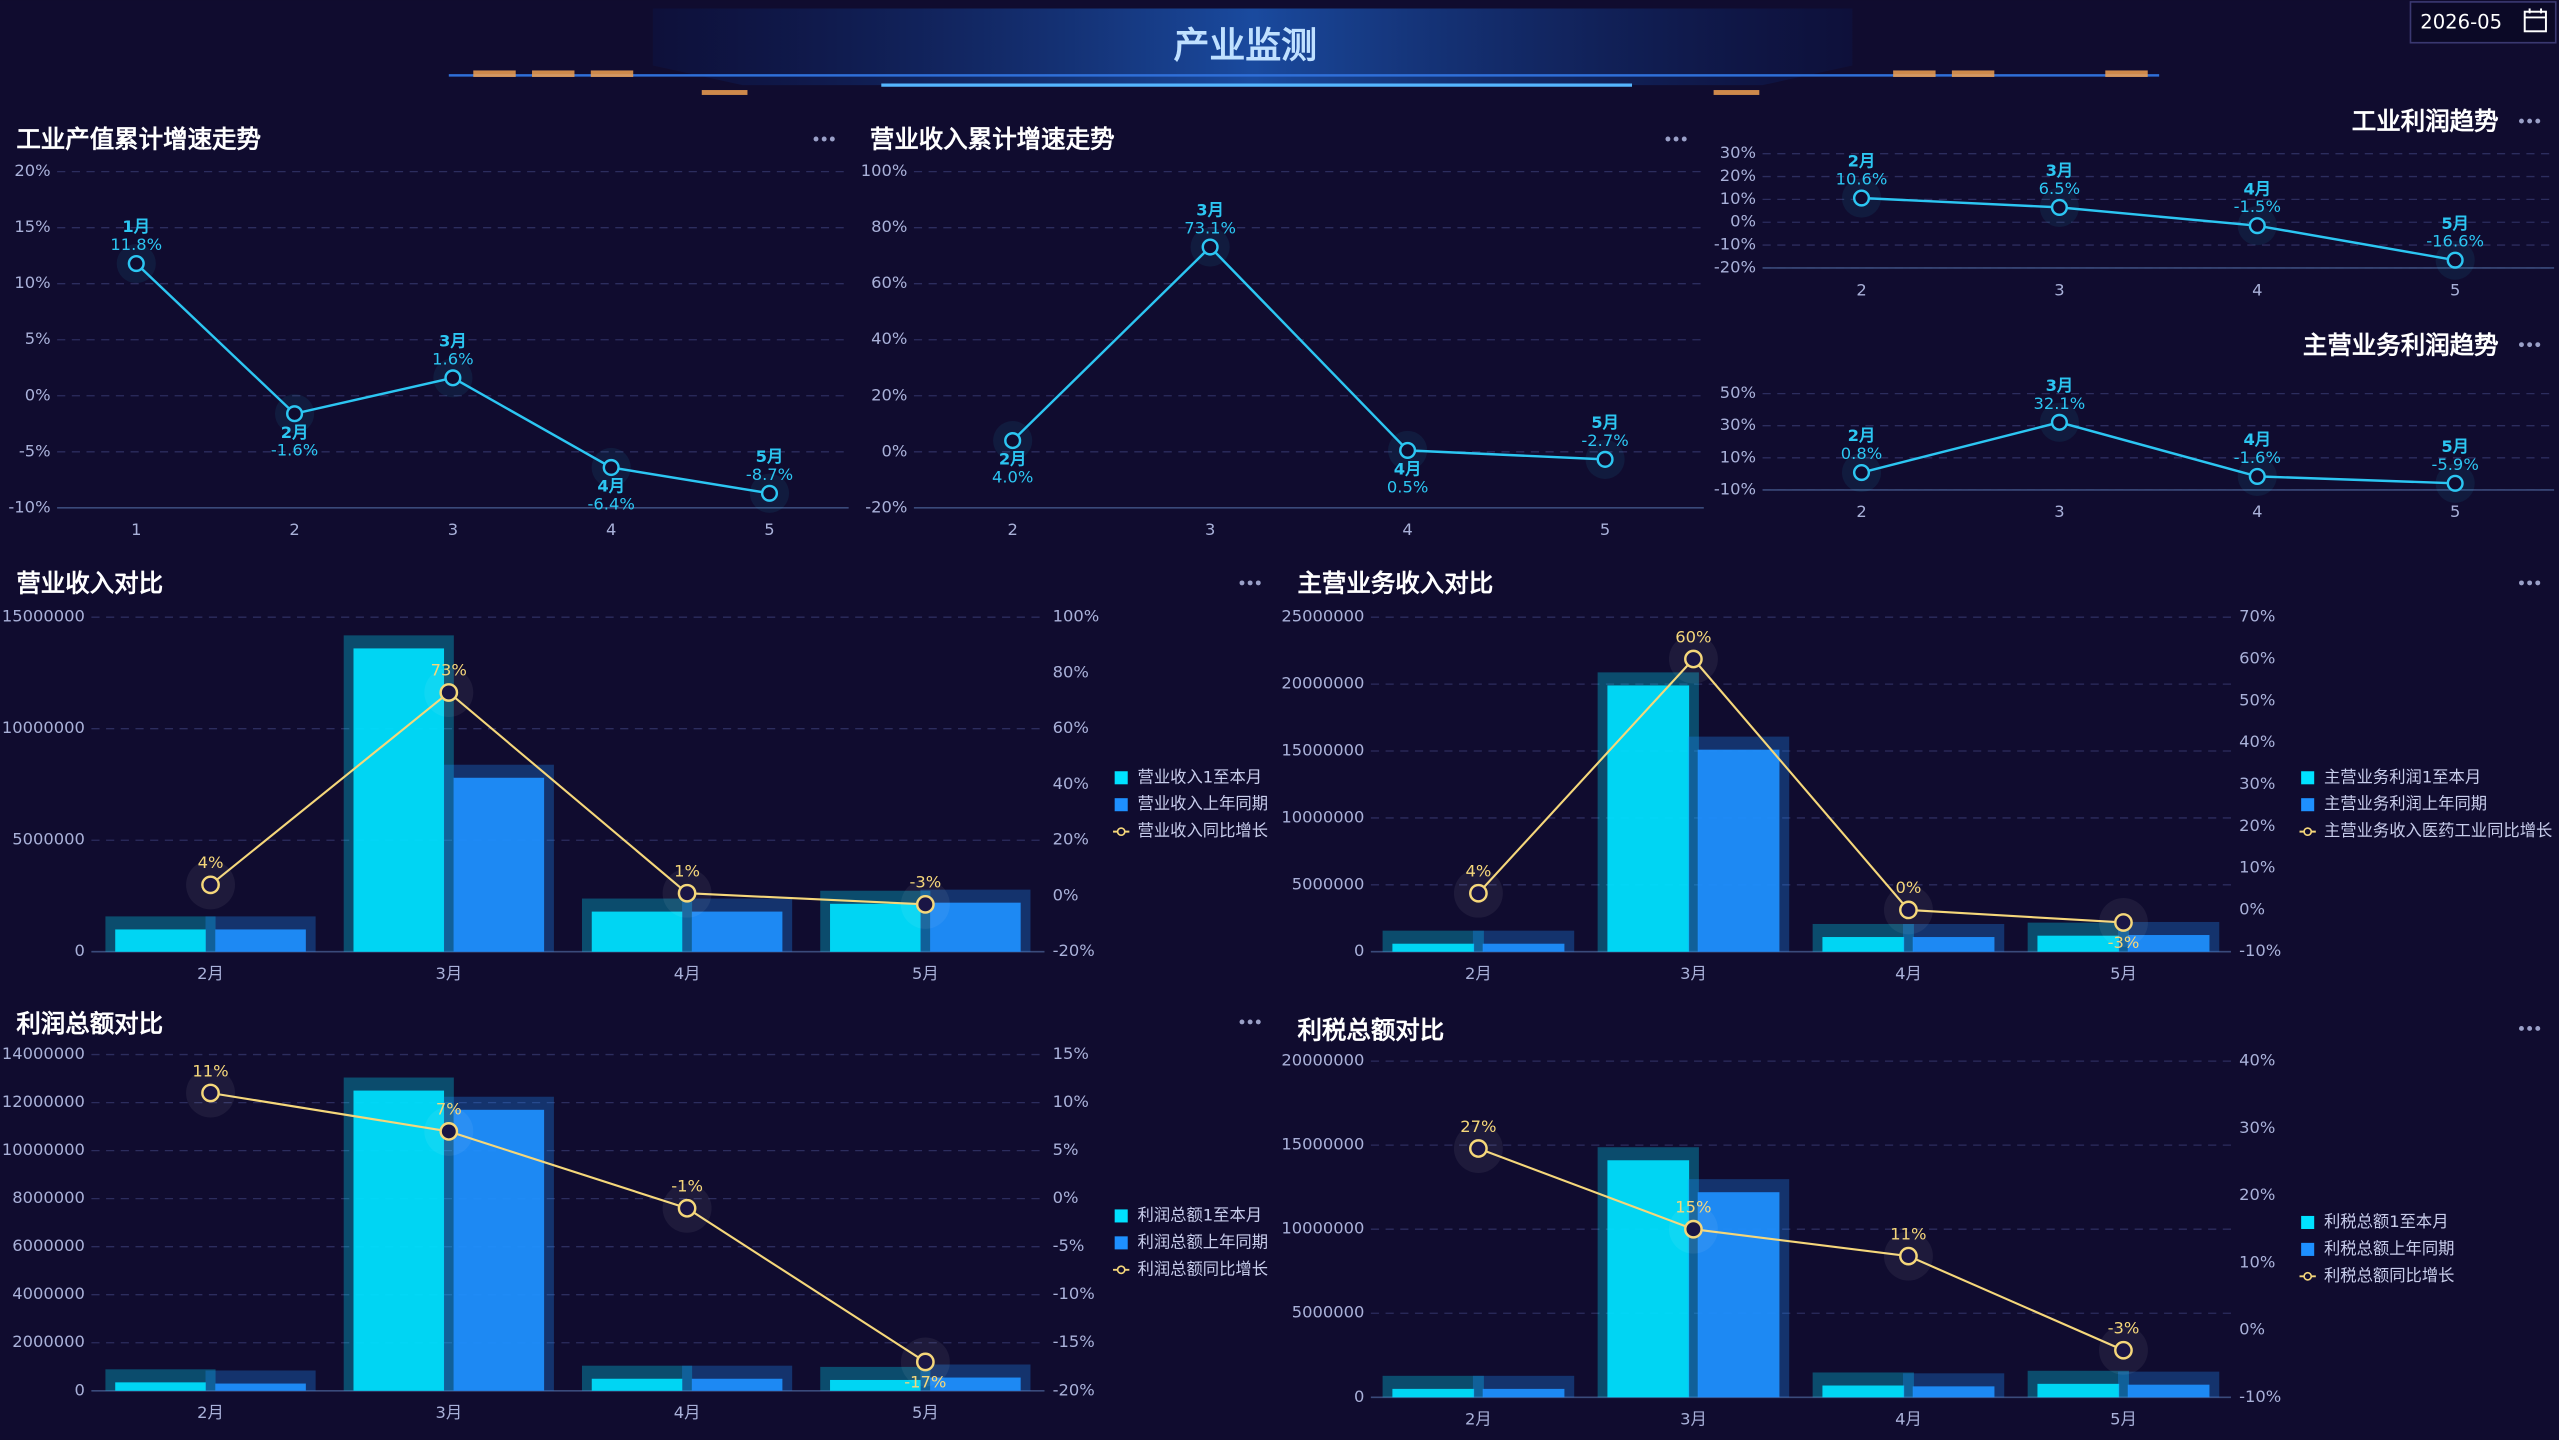 This screenshot has height=1440, width=2559. I want to click on data-label: 10.6%, so click(1862, 179).